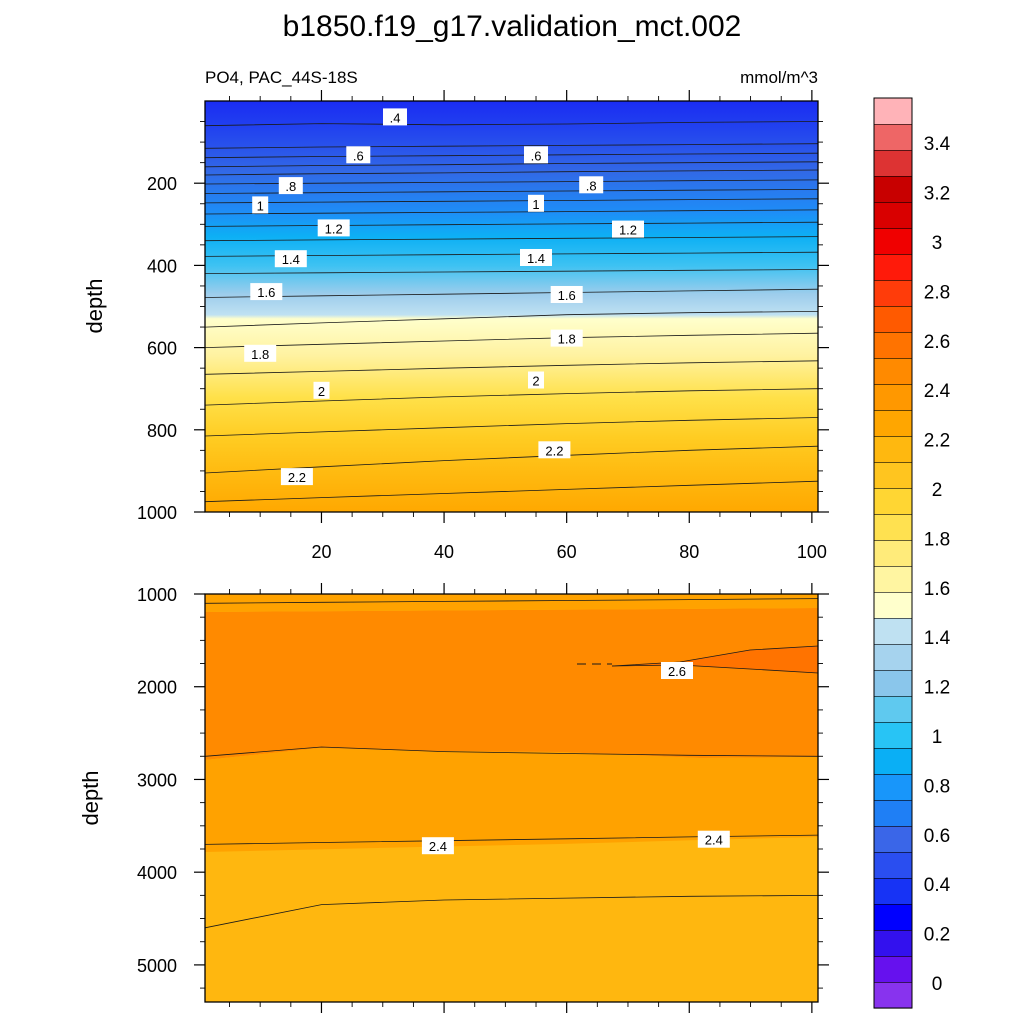 The height and width of the screenshot is (1024, 1024). What do you see at coordinates (628, 230) in the screenshot?
I see `upper-contour-label-8: 1.2` at bounding box center [628, 230].